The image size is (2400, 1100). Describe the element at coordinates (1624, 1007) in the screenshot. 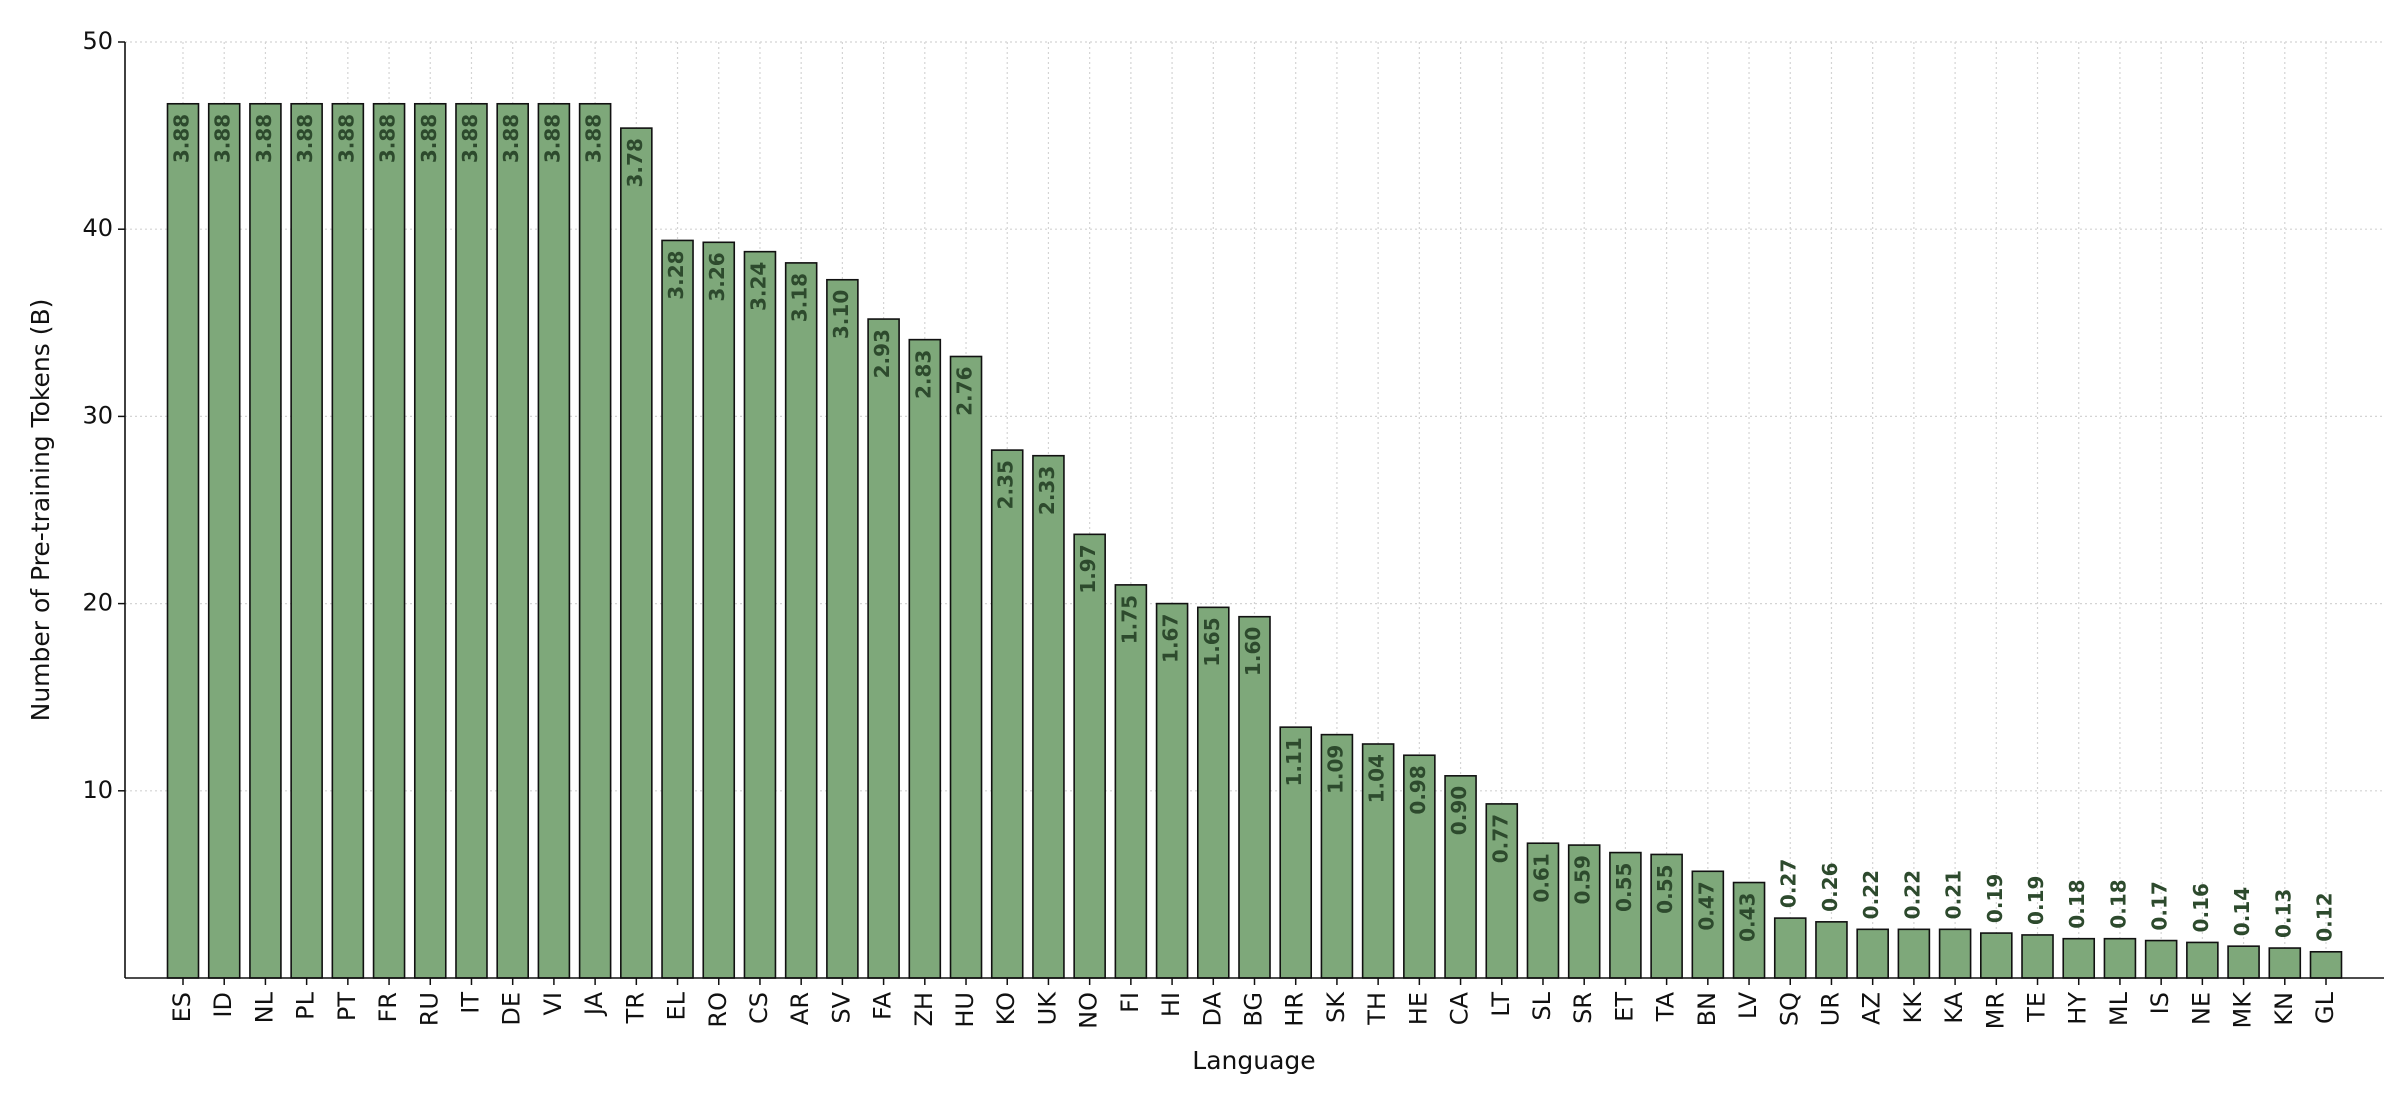

I see `x-tick-label: ET` at that location.